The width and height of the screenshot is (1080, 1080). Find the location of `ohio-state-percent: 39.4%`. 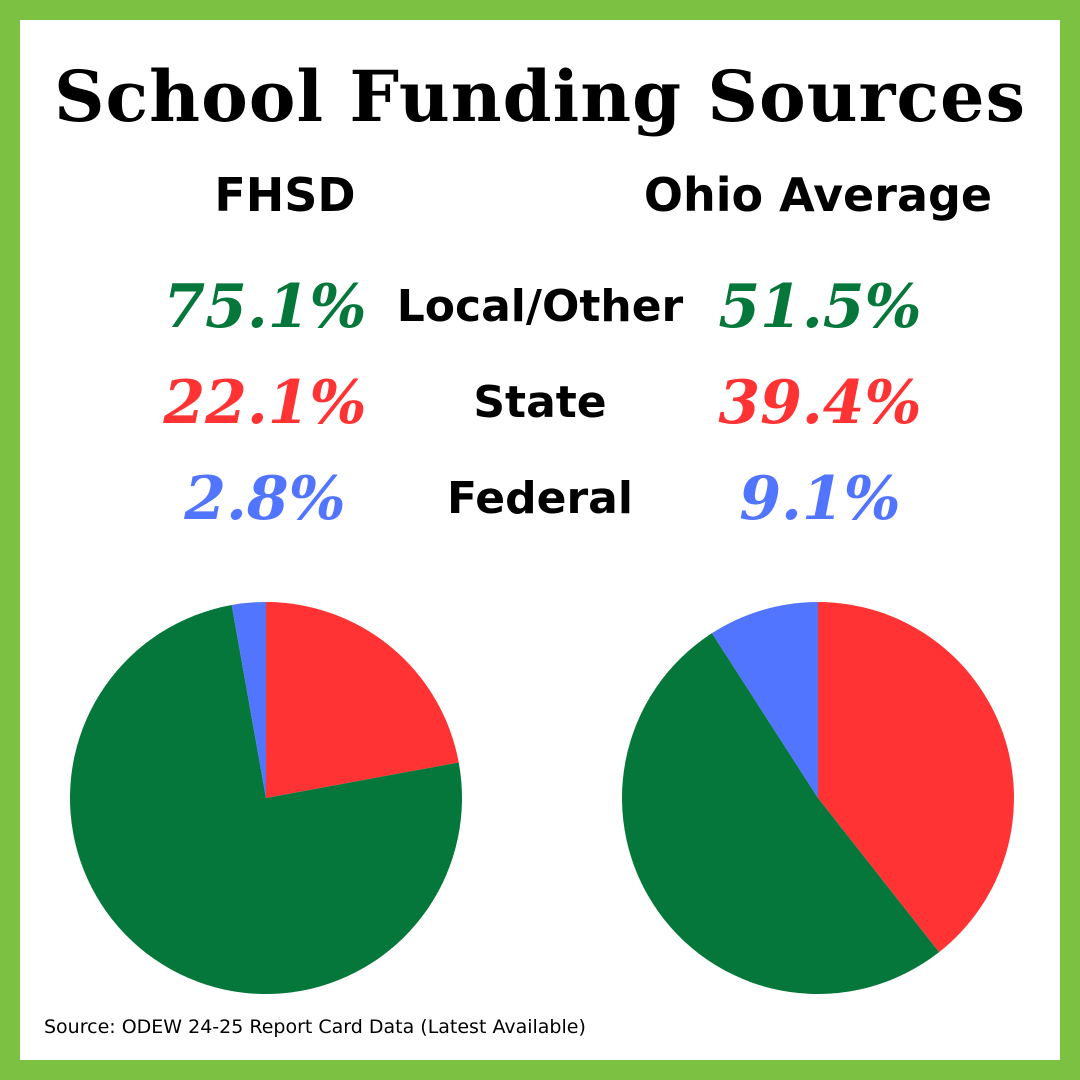

ohio-state-percent: 39.4% is located at coordinates (820, 403).